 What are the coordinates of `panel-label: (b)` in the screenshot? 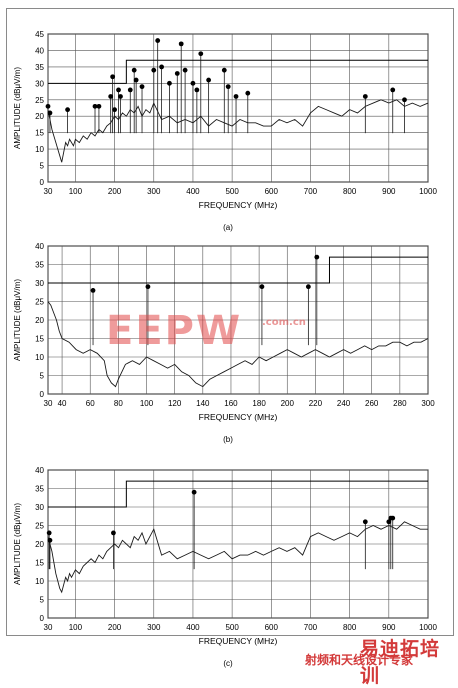 It's located at (228, 439).